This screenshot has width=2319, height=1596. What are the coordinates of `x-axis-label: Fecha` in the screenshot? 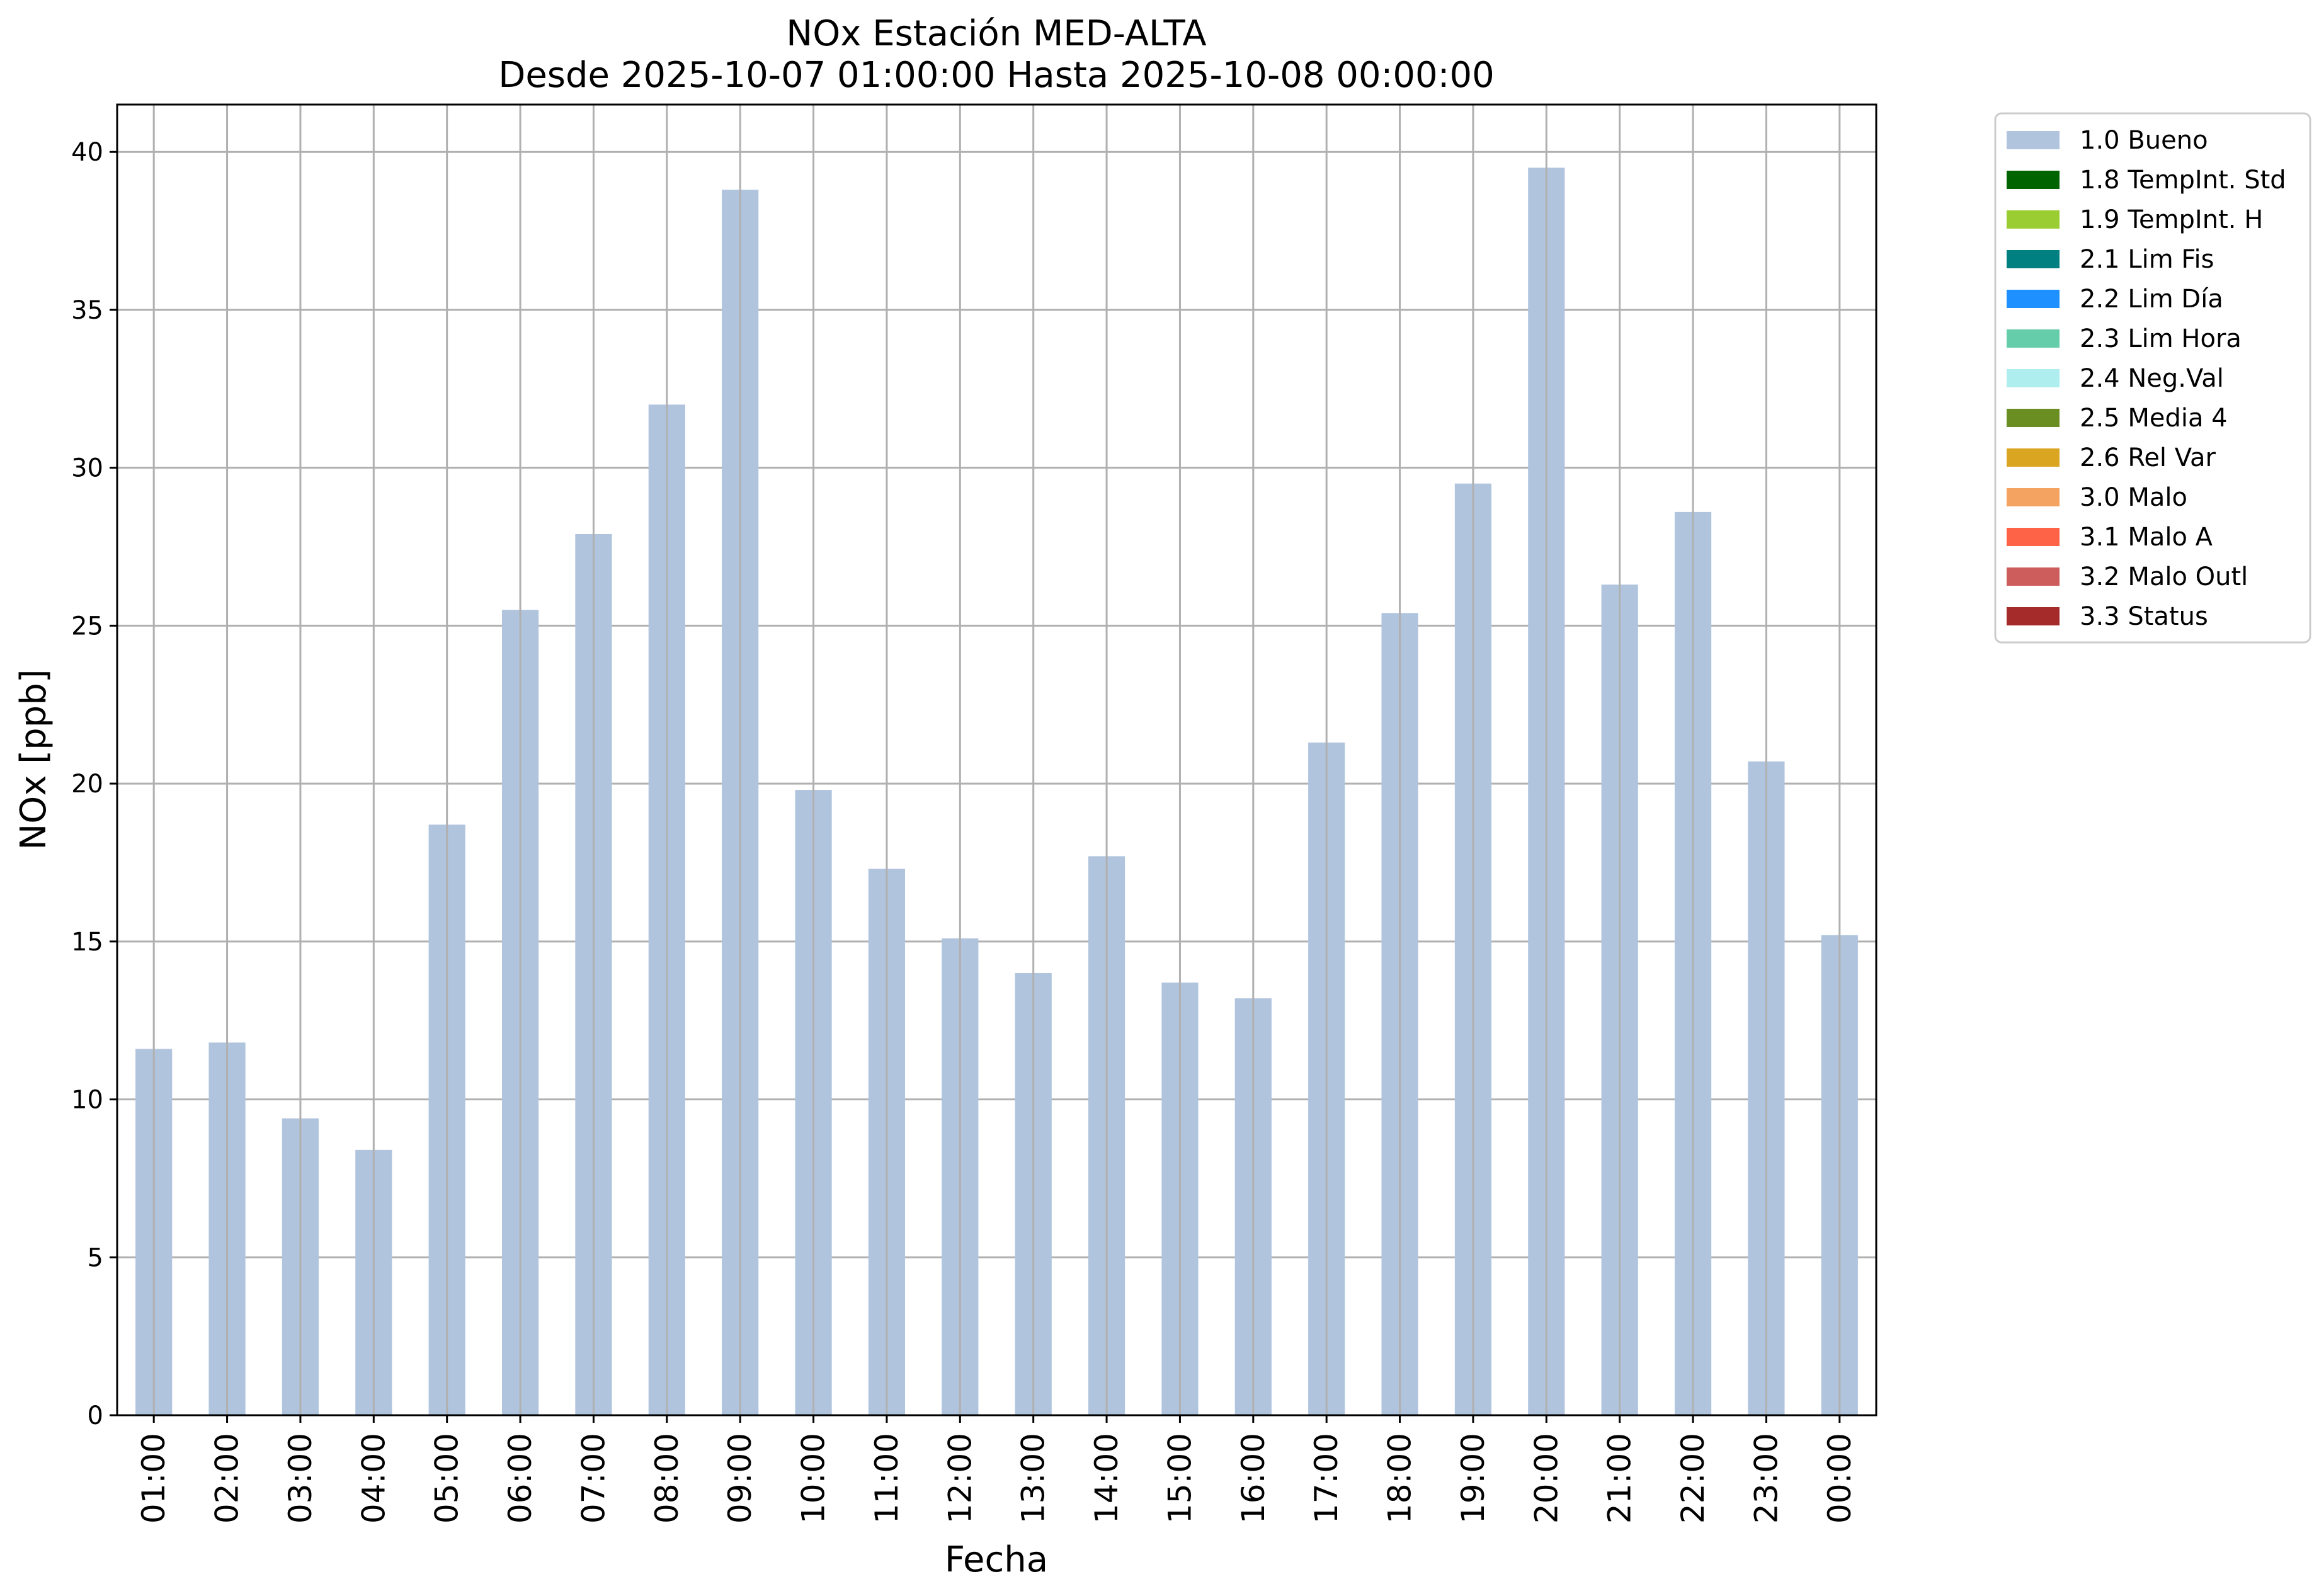 It's located at (996, 1559).